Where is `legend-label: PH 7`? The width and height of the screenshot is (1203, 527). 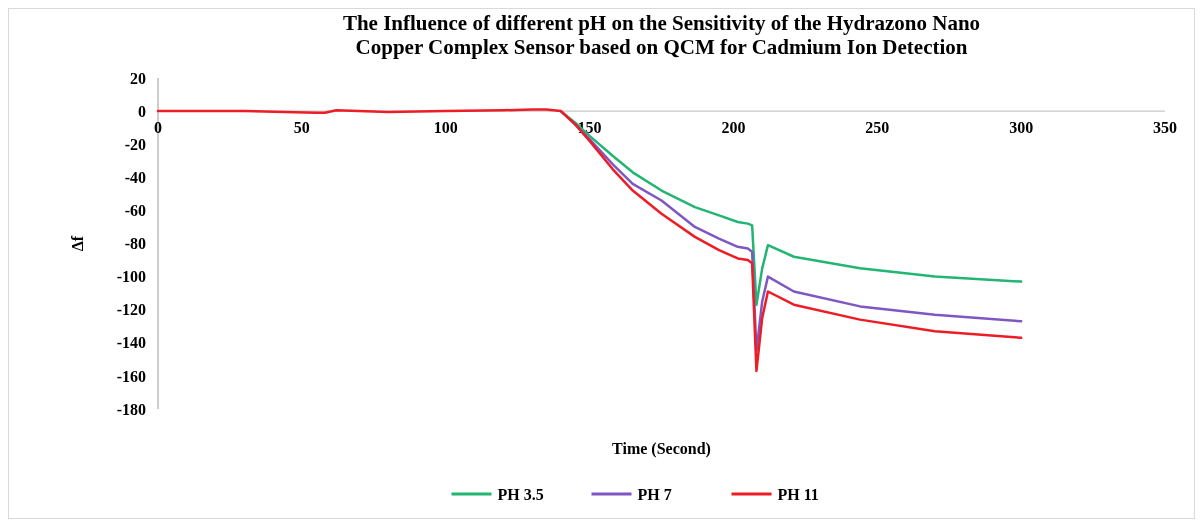
legend-label: PH 7 is located at coordinates (654, 494).